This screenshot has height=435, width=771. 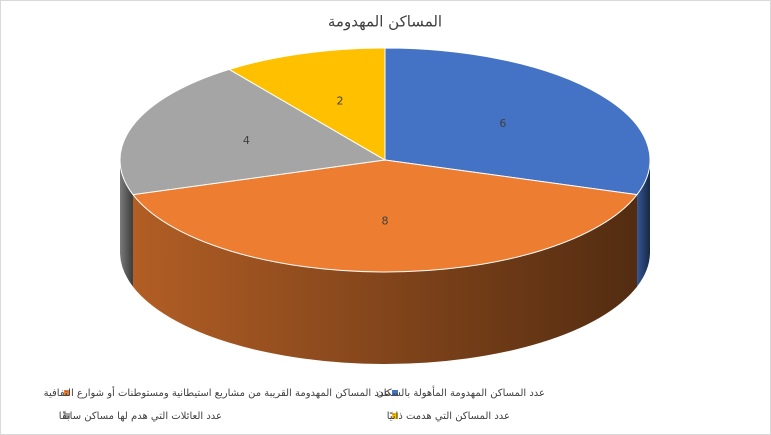 What do you see at coordinates (448, 416) in the screenshot?
I see `legend-label: عدد المساكن التي هدمت ذاتيًا` at bounding box center [448, 416].